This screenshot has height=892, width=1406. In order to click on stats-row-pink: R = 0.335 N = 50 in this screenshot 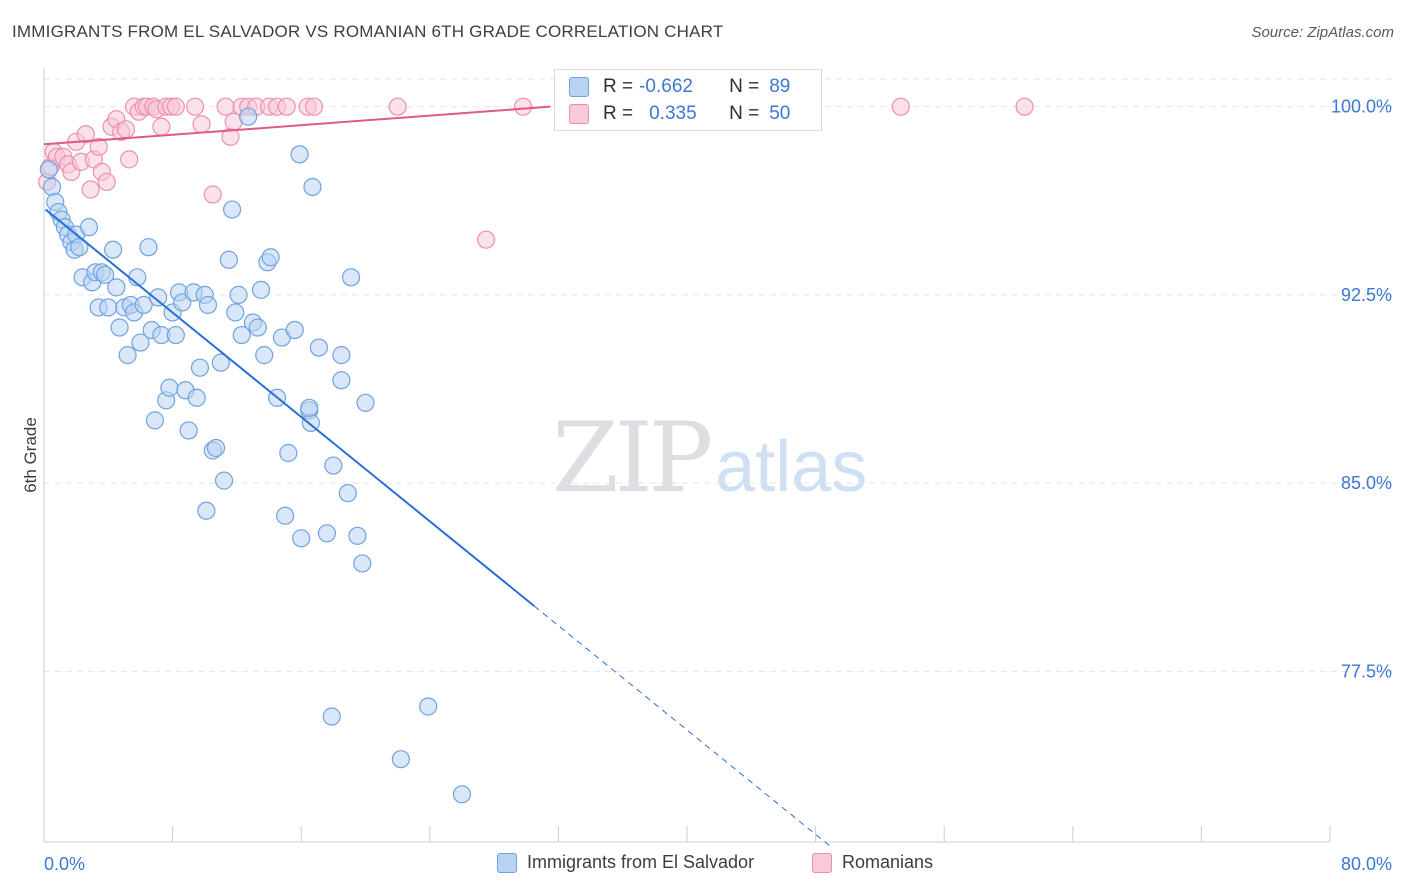, I will do `click(679, 114)`.